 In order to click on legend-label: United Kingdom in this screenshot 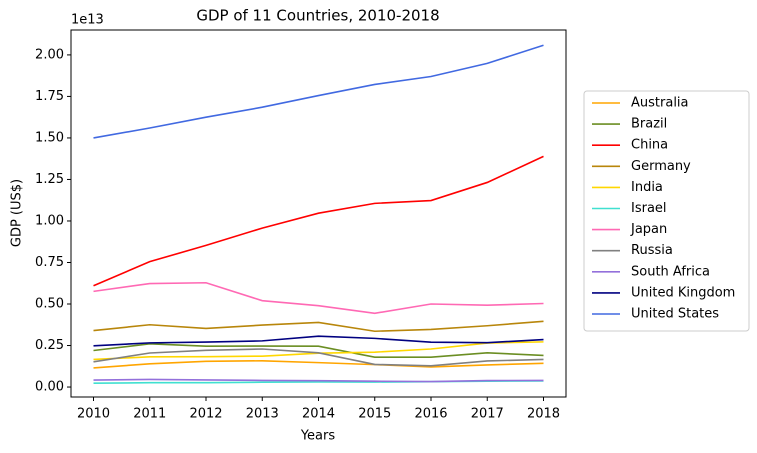, I will do `click(683, 292)`.